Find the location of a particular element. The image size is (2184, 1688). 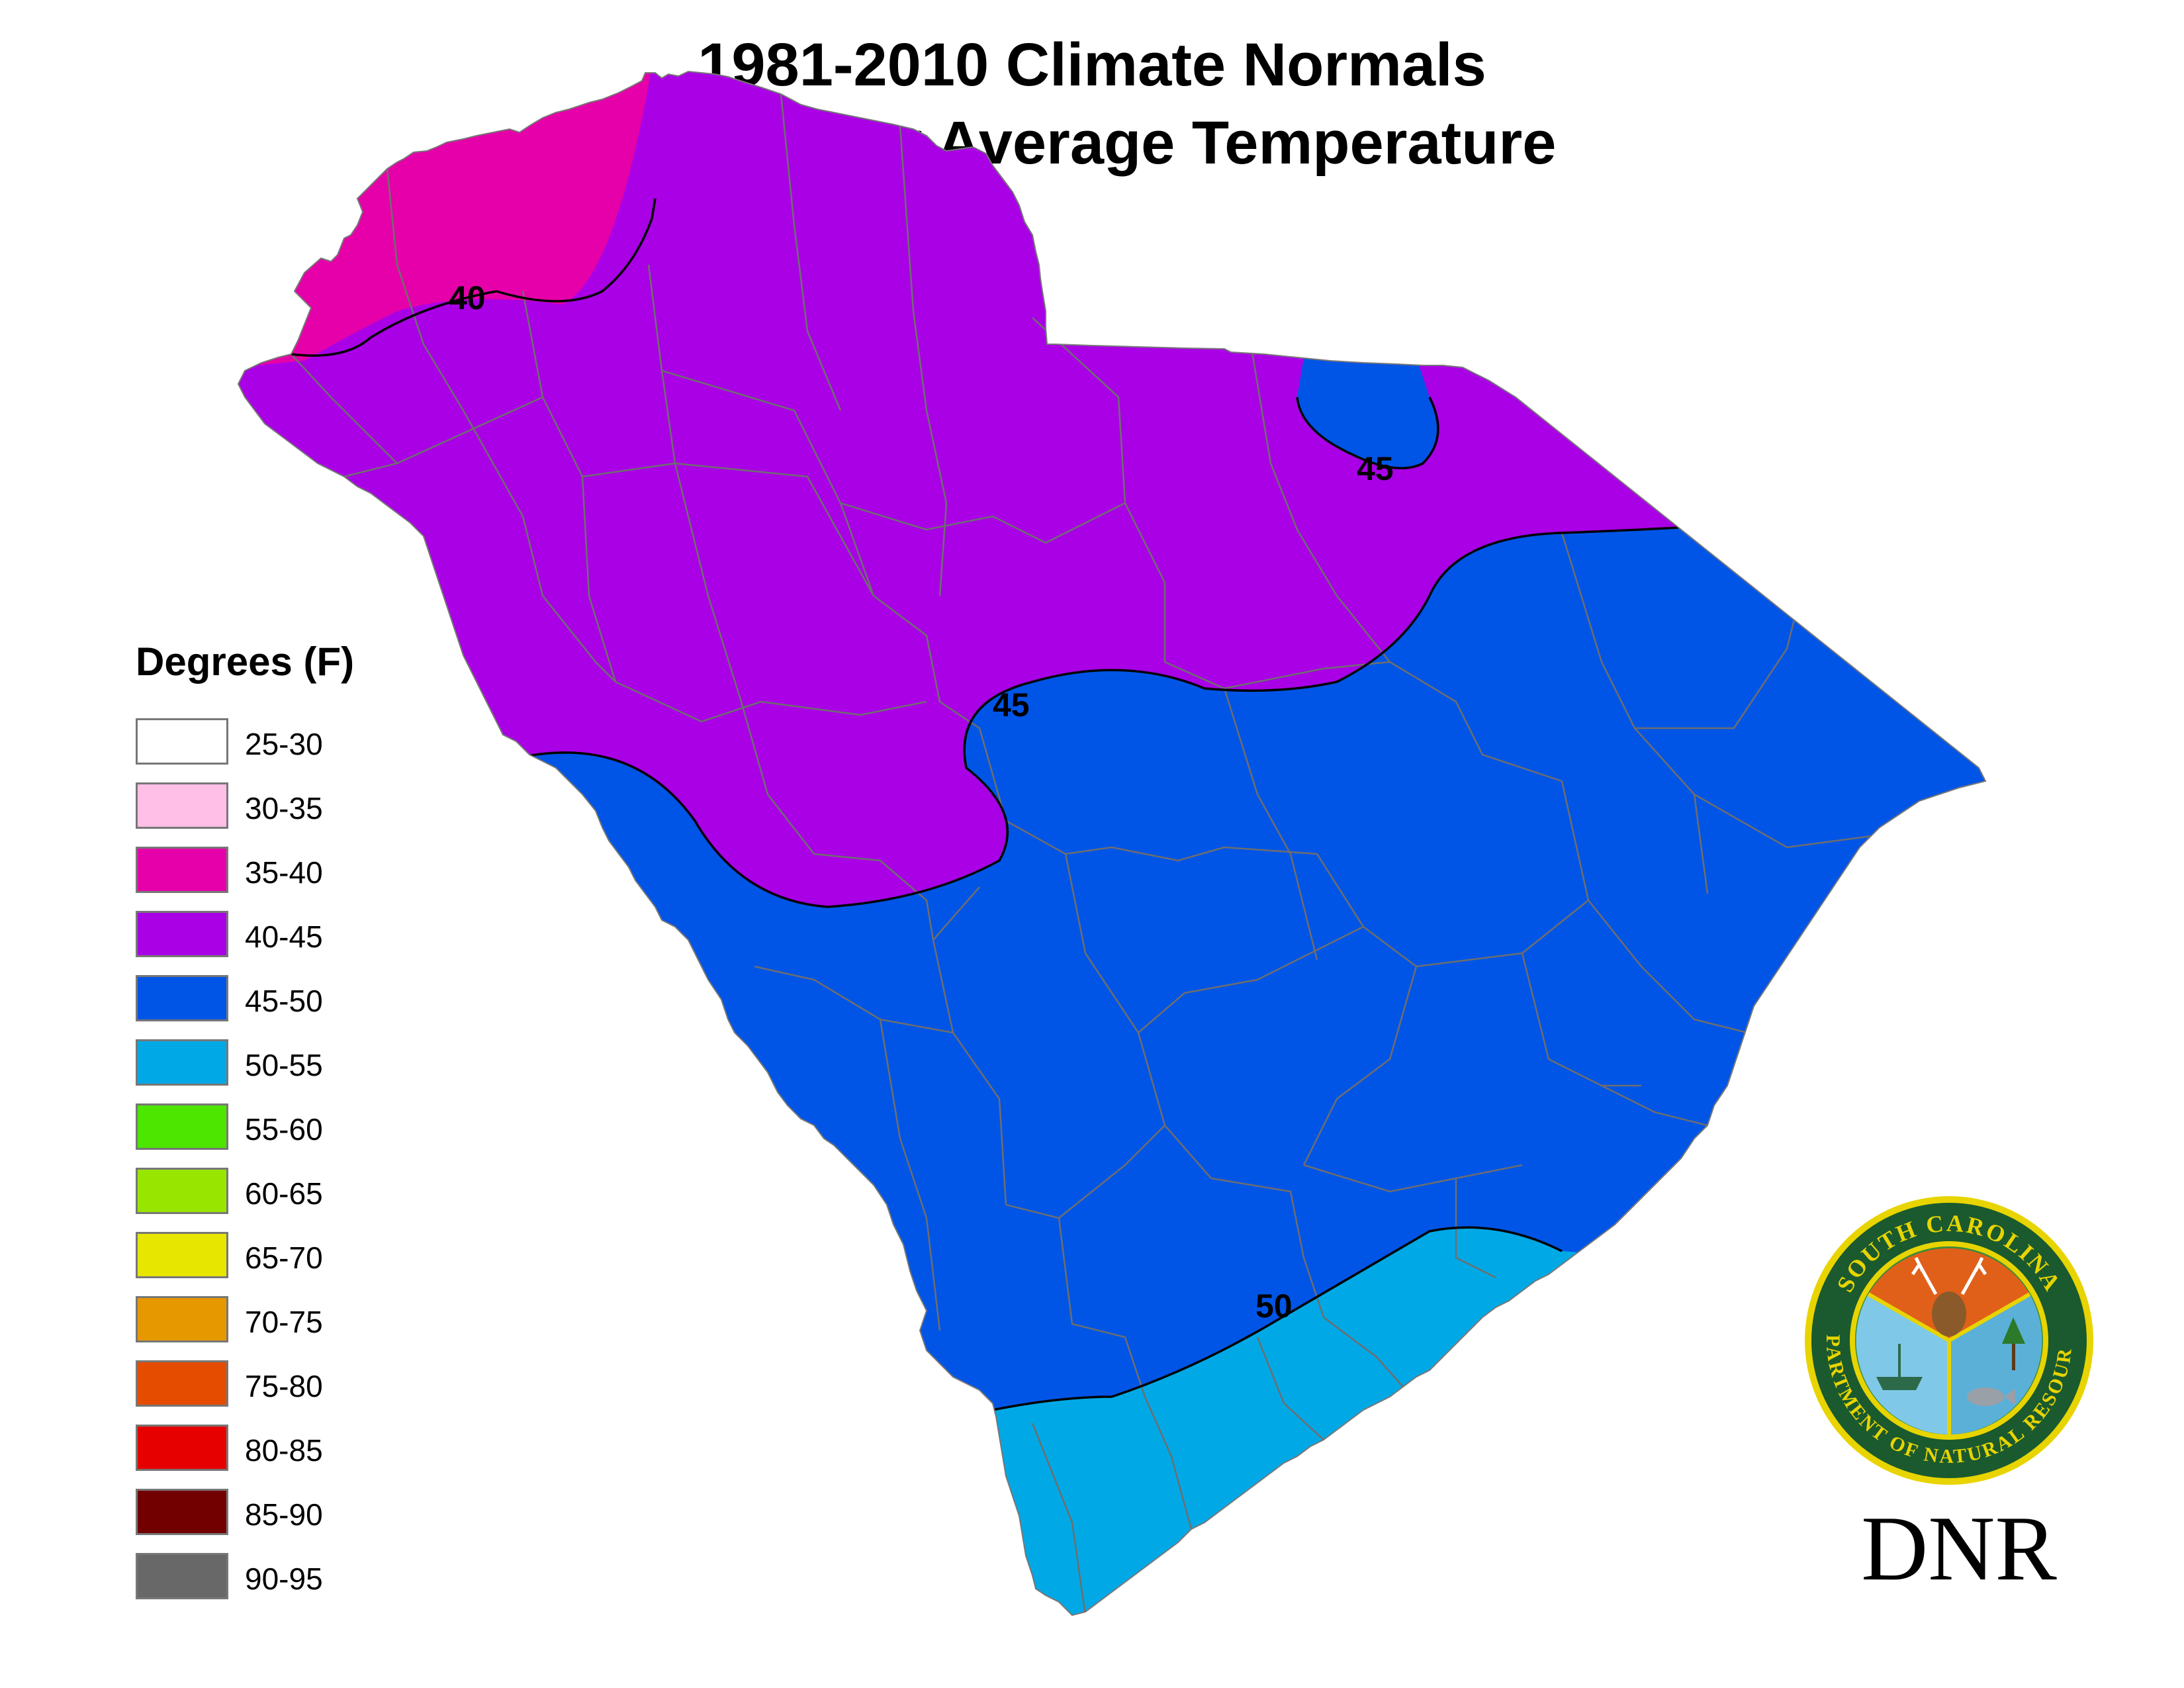

legend-label: 80-85 is located at coordinates (284, 1450).